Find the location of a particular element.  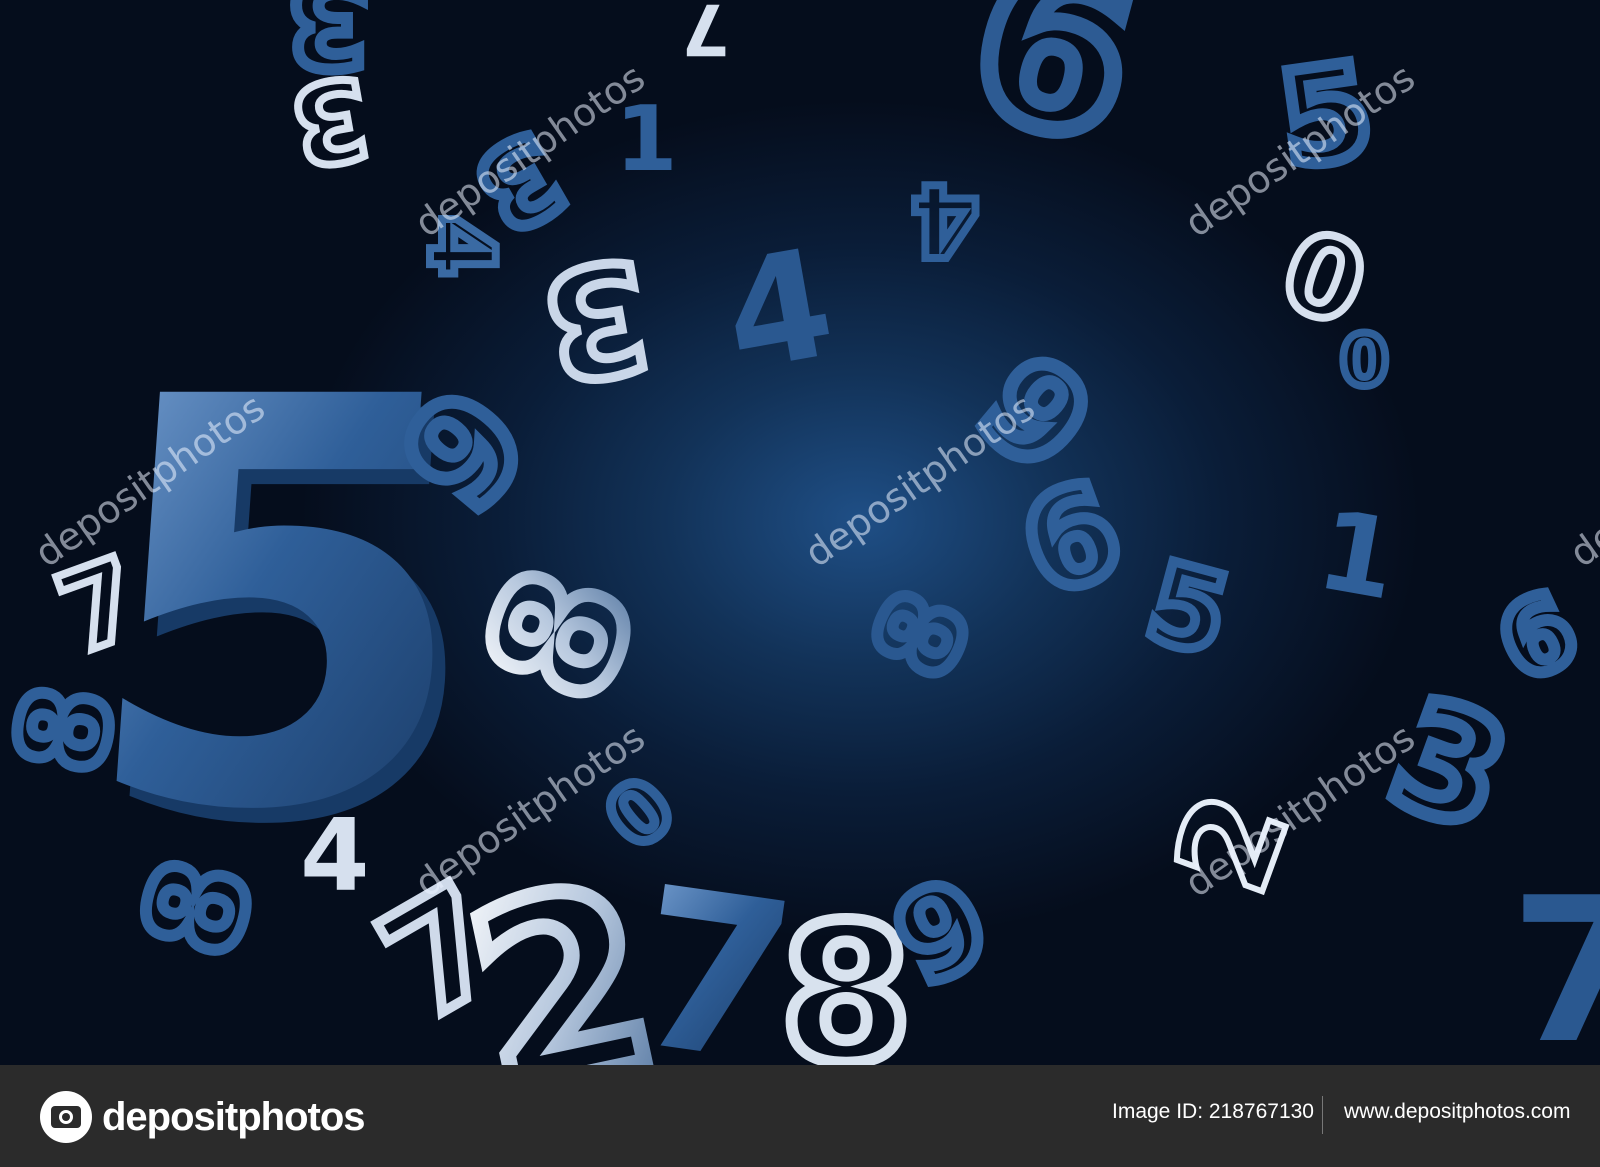

digit-four-top-right: 4 is located at coordinates (945, 219).